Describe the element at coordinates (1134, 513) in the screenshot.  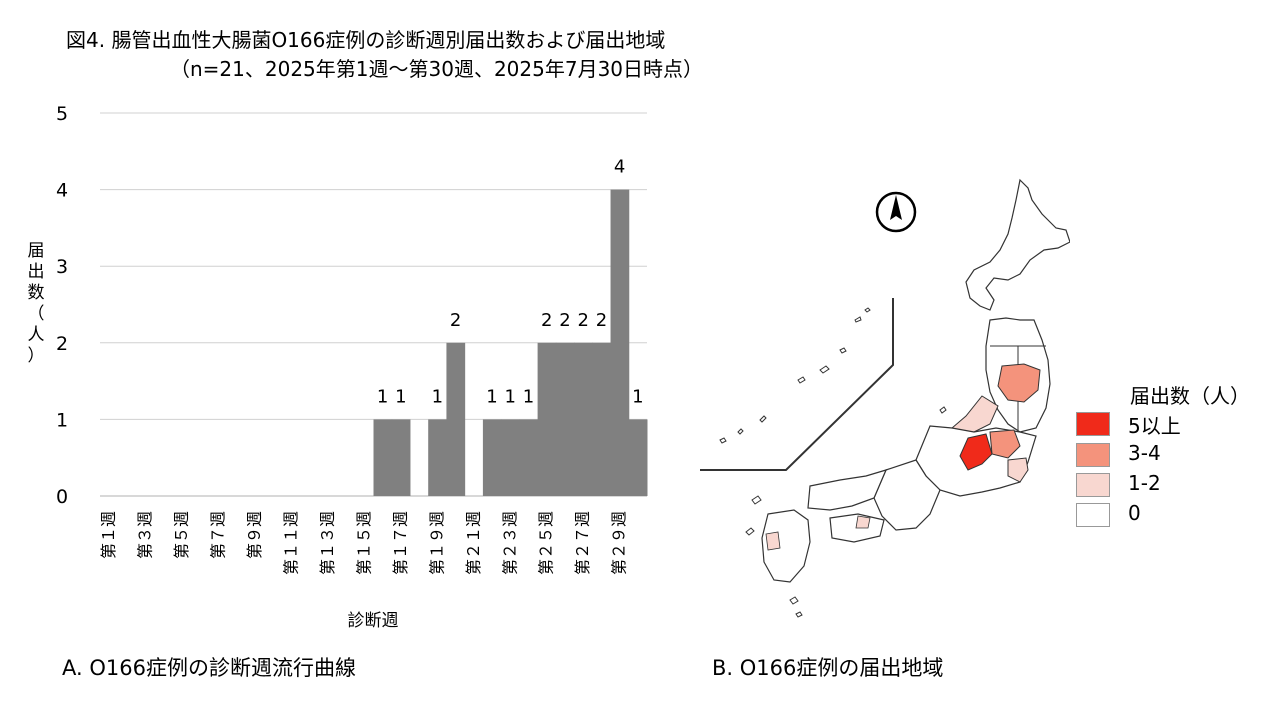
I see `legend-label-0: 0` at that location.